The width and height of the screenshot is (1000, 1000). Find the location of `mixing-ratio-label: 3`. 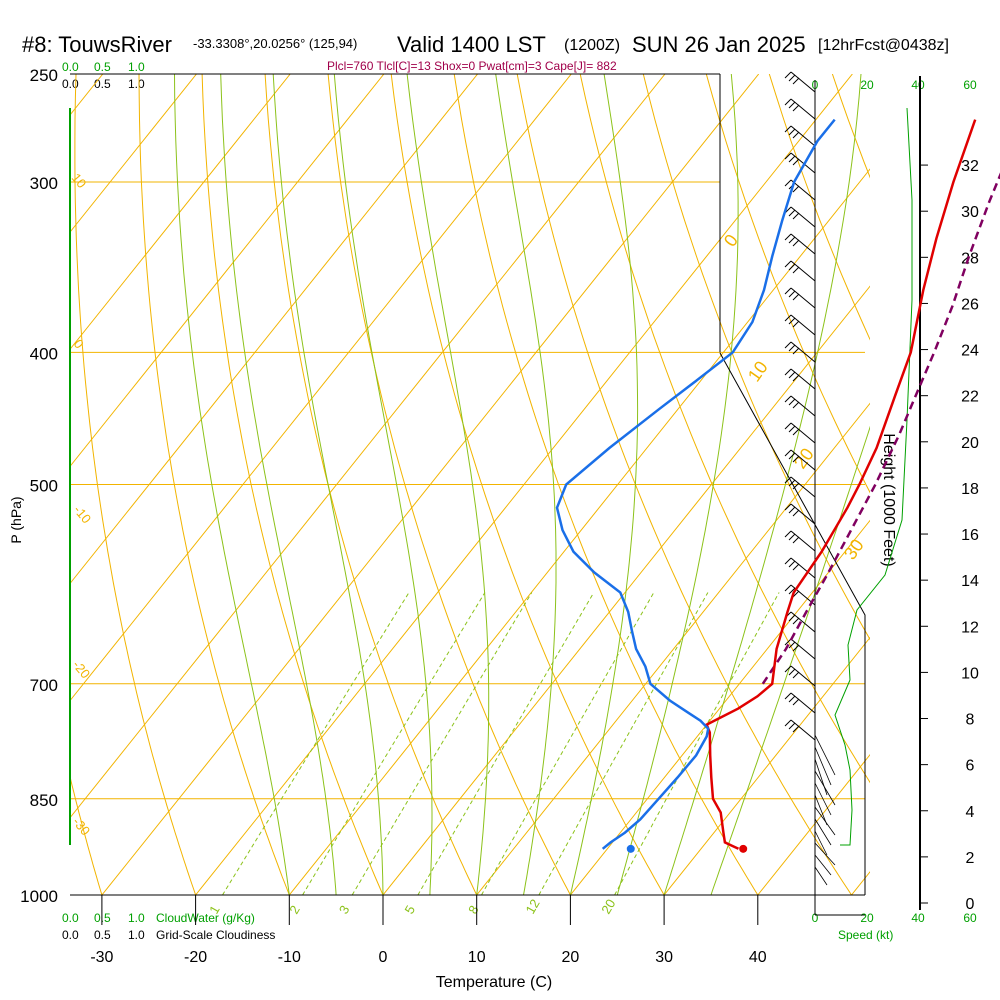

mixing-ratio-label: 3 is located at coordinates (344, 910).